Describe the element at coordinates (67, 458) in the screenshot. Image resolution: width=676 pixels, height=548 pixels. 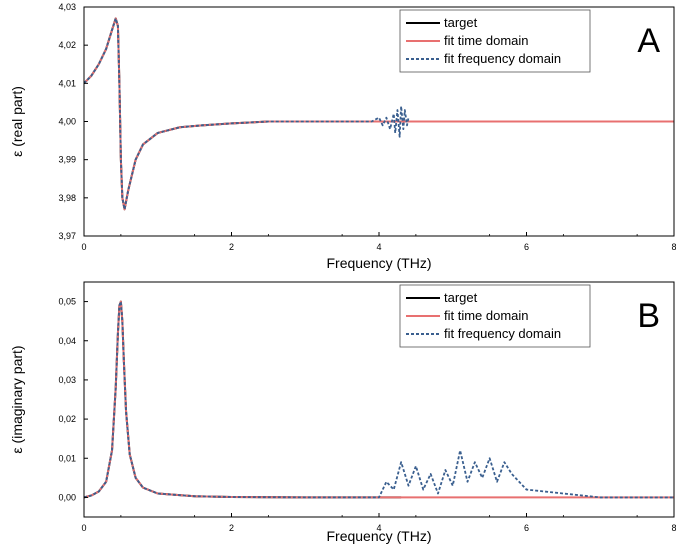
I see `y-tick-label: 0,01` at that location.